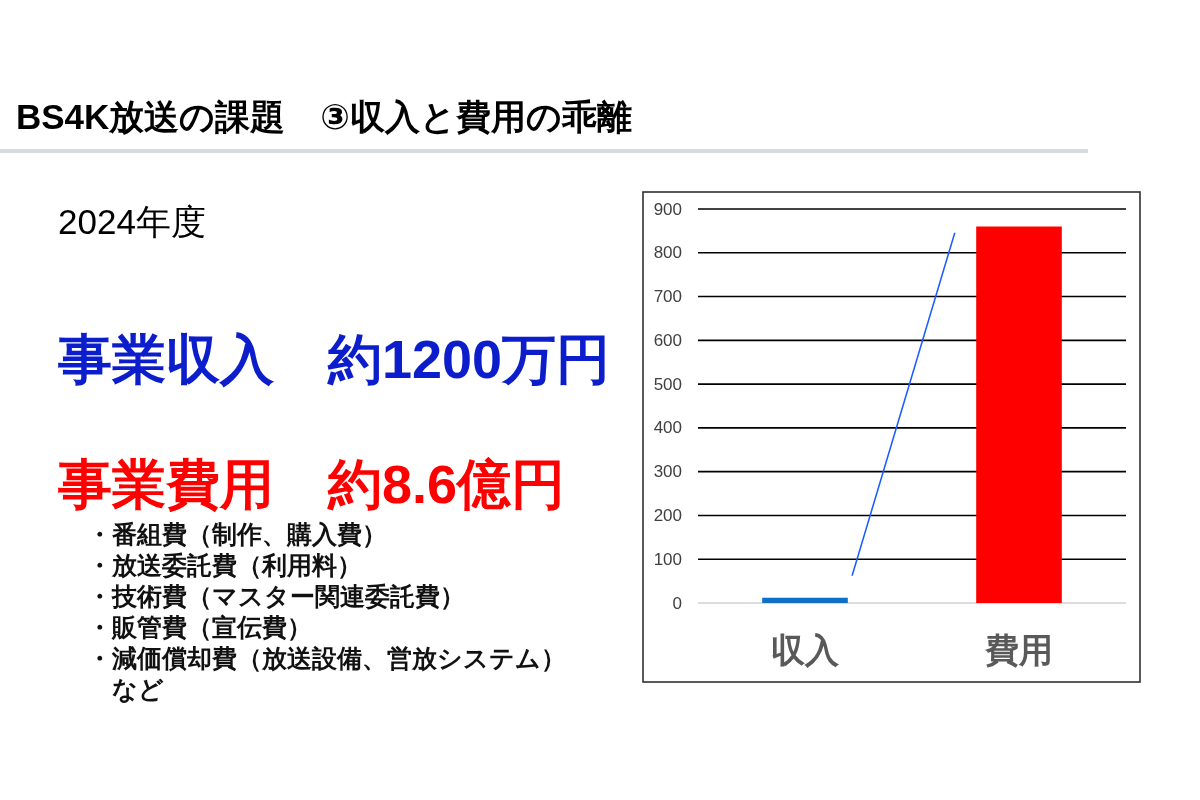 This screenshot has height=800, width=1200. What do you see at coordinates (132, 221) in the screenshot?
I see `subtitle: 2024年度` at bounding box center [132, 221].